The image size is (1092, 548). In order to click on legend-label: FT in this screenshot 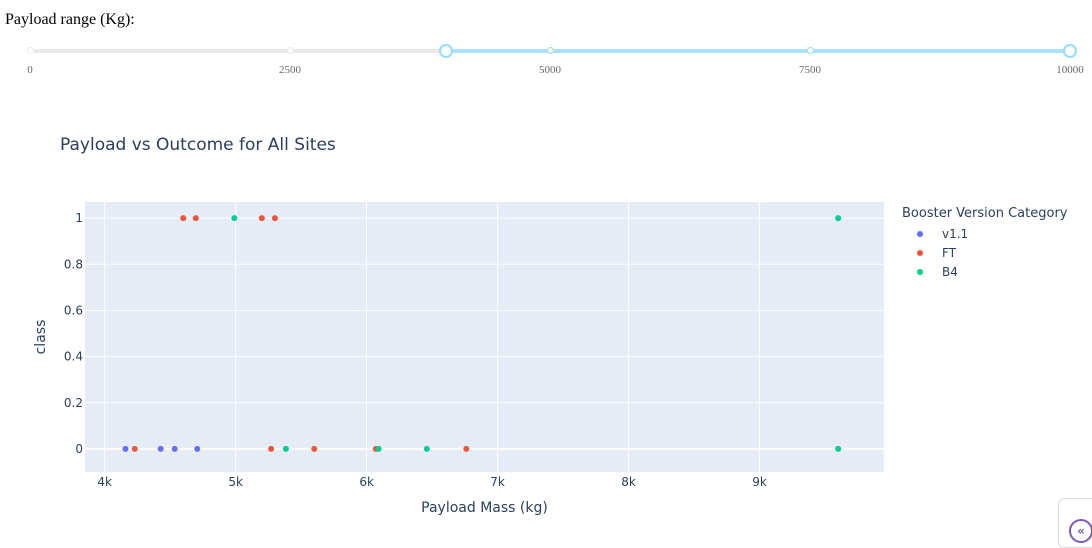, I will do `click(949, 253)`.